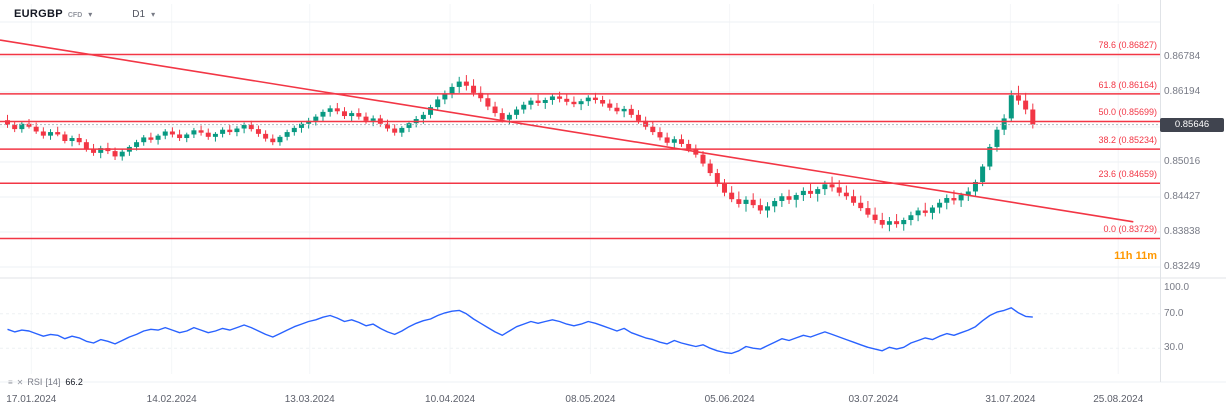  What do you see at coordinates (1174, 313) in the screenshot?
I see `rsi-axis-label: 70.0` at bounding box center [1174, 313].